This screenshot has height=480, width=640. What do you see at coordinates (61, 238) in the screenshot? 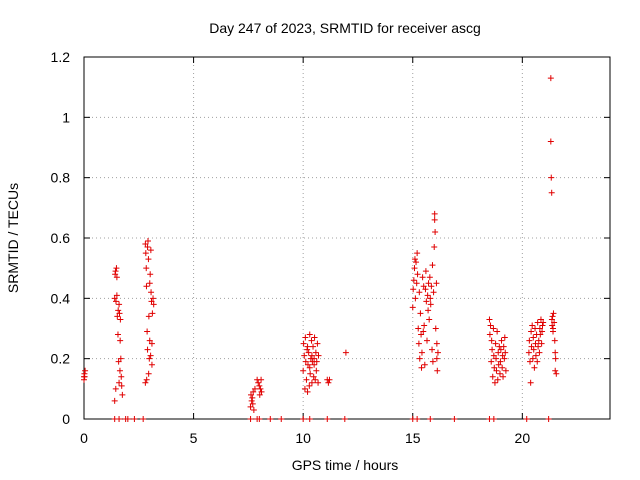
I see `y-tick-label: 0.6` at bounding box center [61, 238].